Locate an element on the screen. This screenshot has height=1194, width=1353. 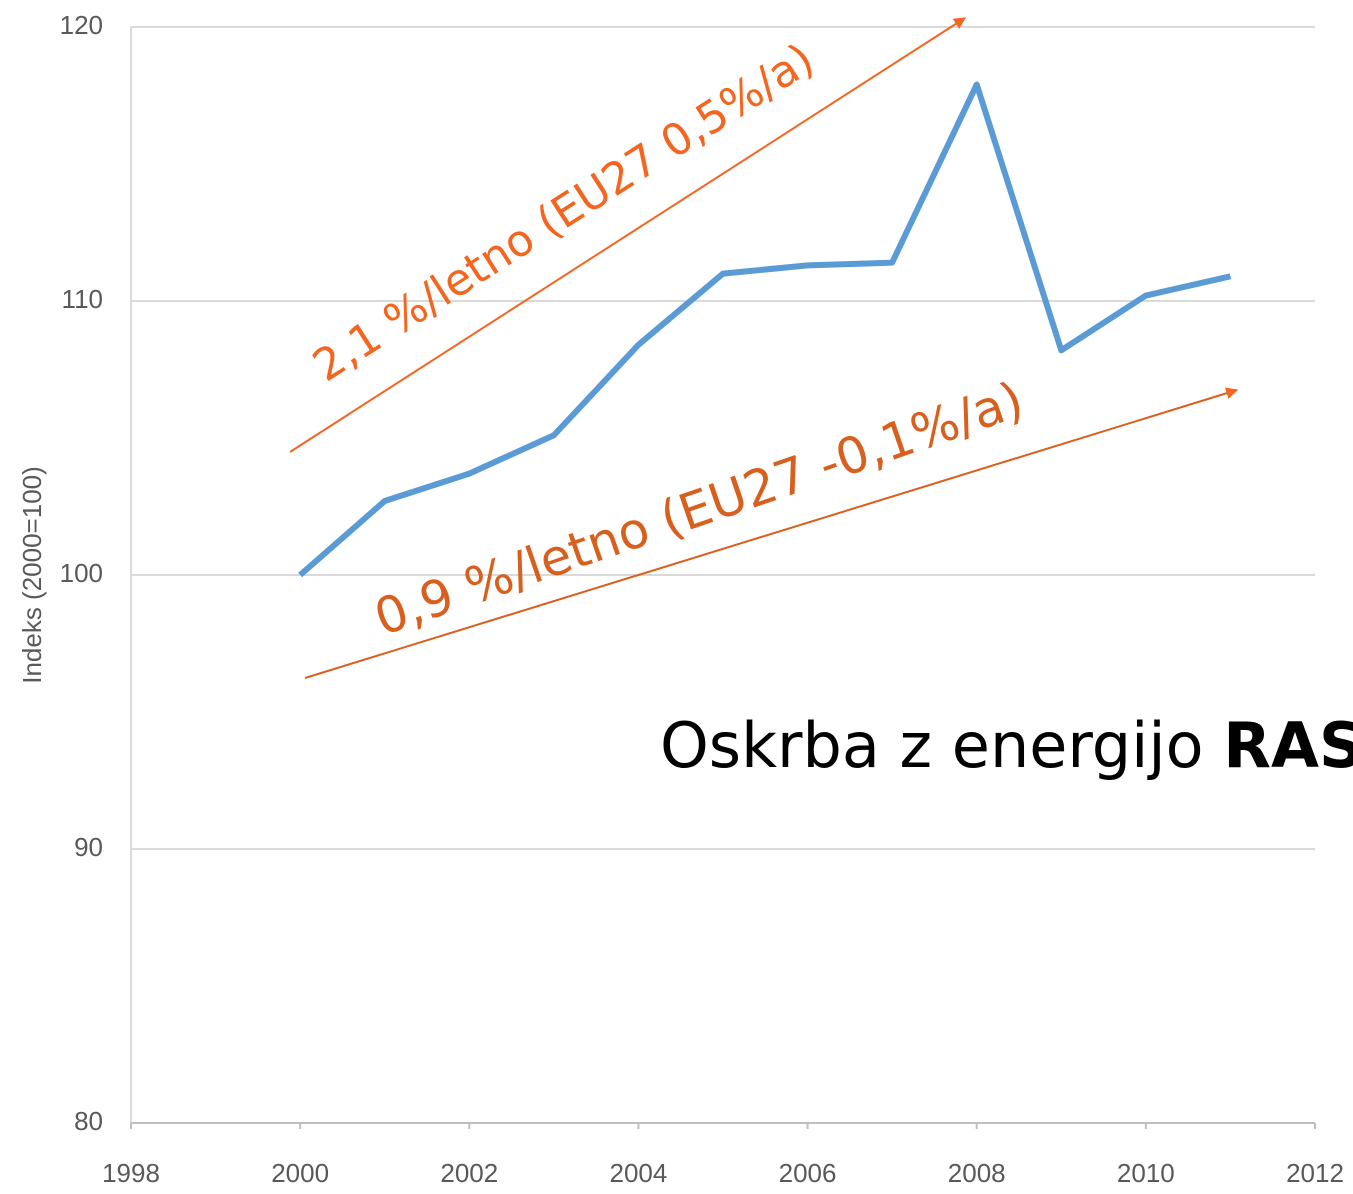
trend-label: 0,9 %/letno (EU27 -0,1%/a) is located at coordinates (698, 508).